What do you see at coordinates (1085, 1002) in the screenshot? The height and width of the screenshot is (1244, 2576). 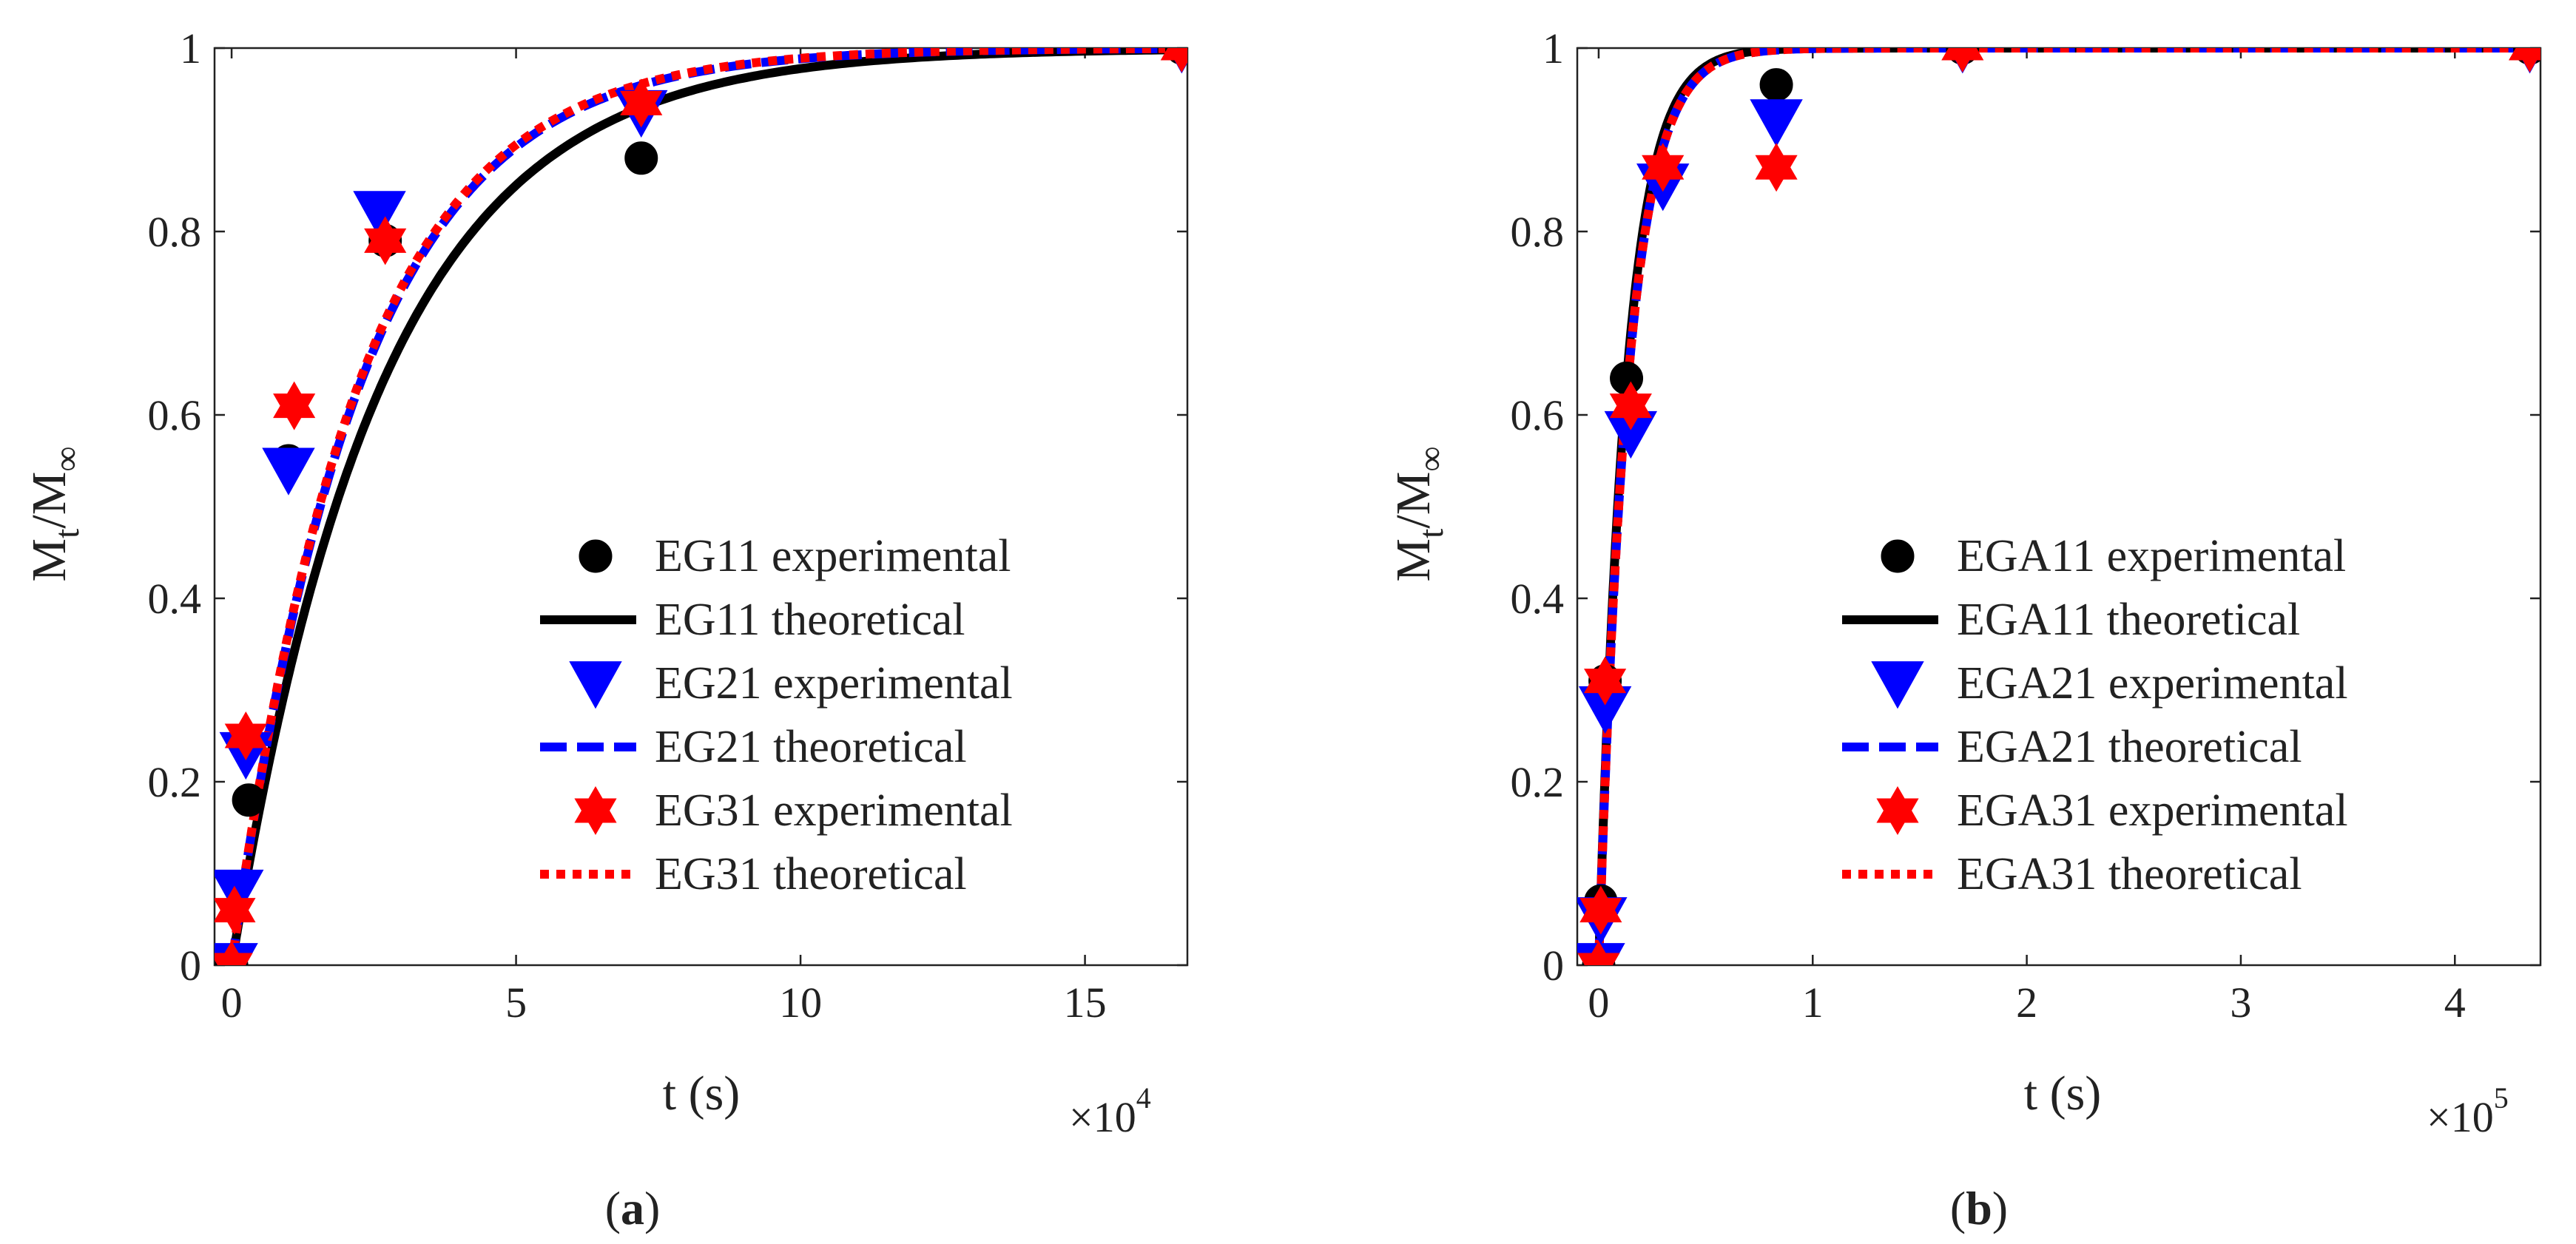 I see `x-tick-label: 15` at bounding box center [1085, 1002].